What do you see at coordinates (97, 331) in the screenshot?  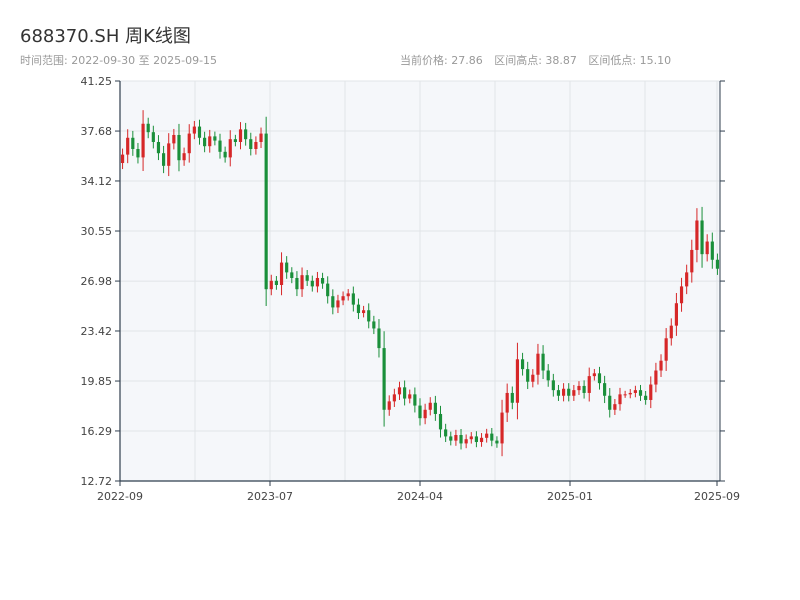 I see `y-tick-label: 23.42` at bounding box center [97, 331].